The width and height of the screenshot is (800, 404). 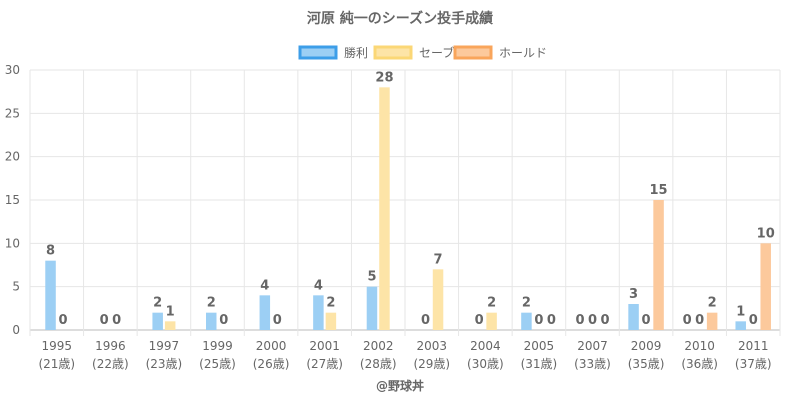 I want to click on legend-item-2: ホールド, so click(x=500, y=52).